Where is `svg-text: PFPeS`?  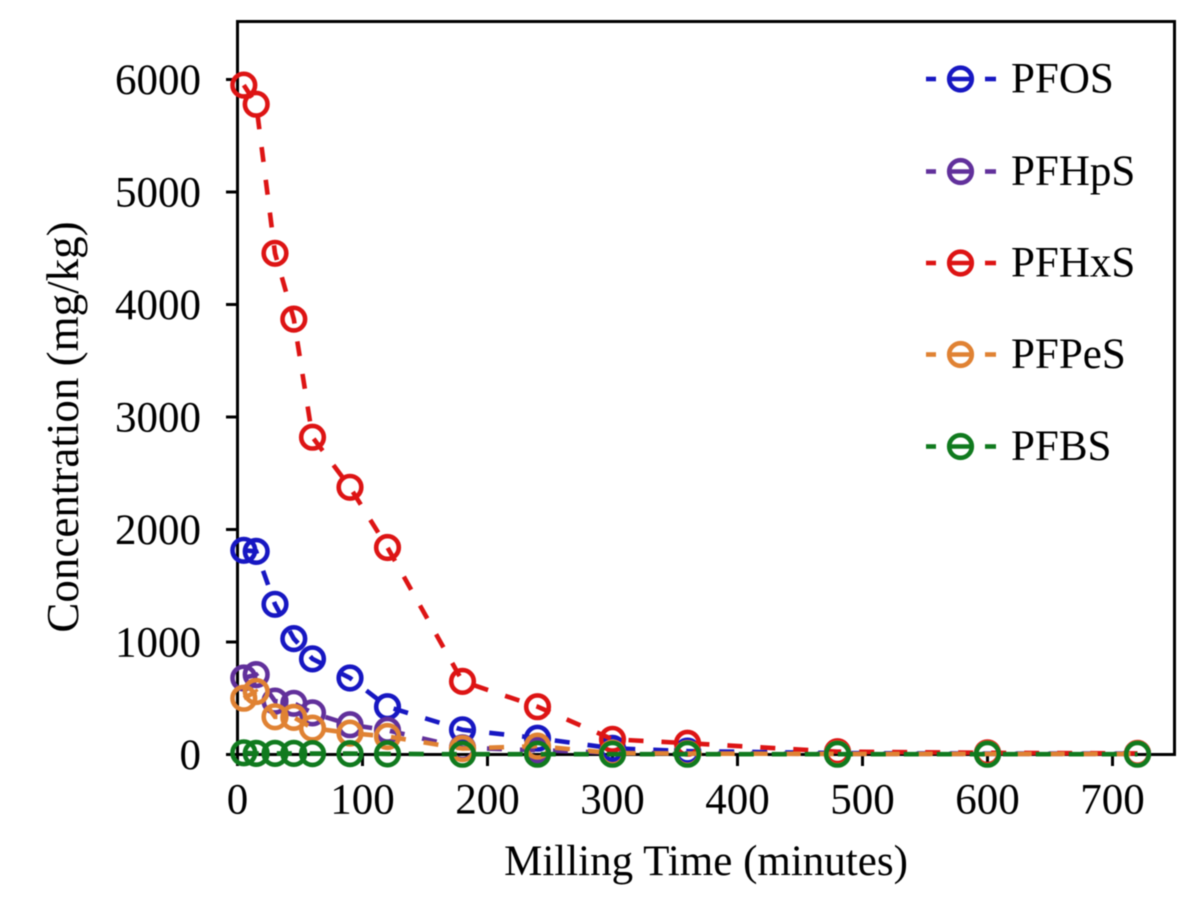
svg-text: PFPeS is located at coordinates (1068, 354).